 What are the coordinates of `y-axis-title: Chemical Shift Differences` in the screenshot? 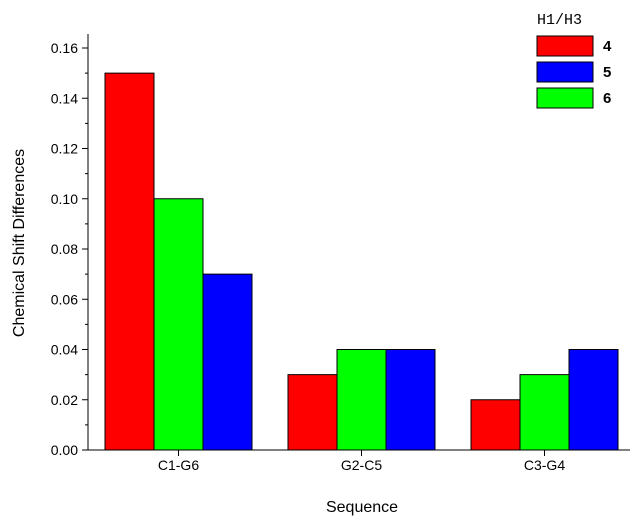 It's located at (19, 243).